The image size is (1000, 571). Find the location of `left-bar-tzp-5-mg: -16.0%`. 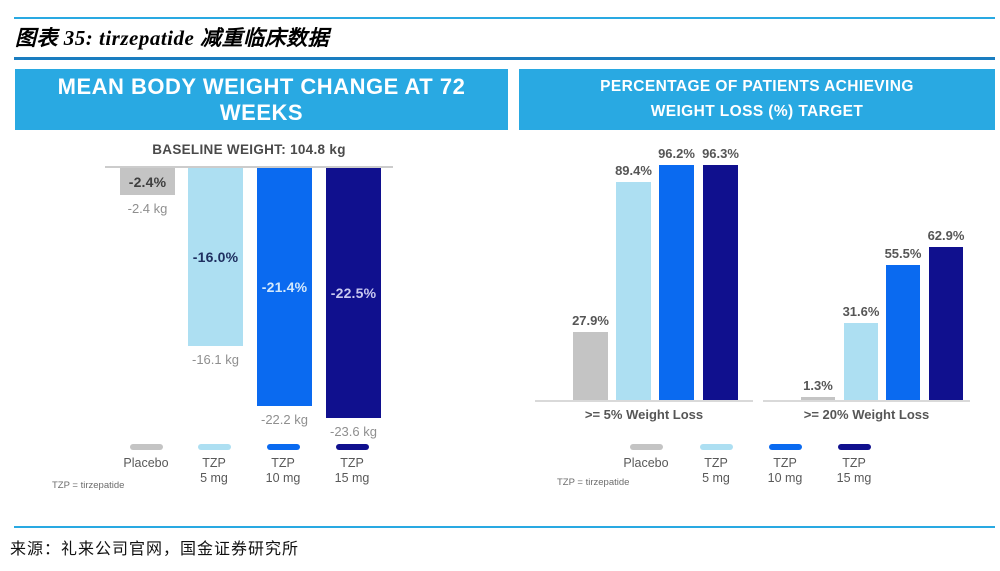

left-bar-tzp-5-mg: -16.0% is located at coordinates (215, 257).